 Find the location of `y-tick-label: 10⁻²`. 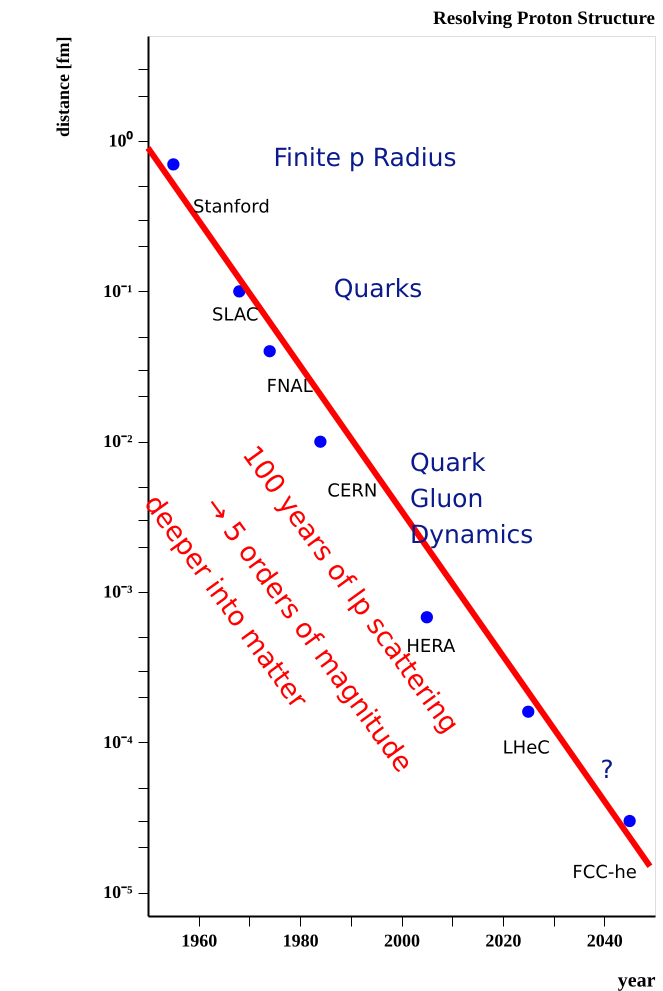

y-tick-label: 10⁻² is located at coordinates (117, 441).